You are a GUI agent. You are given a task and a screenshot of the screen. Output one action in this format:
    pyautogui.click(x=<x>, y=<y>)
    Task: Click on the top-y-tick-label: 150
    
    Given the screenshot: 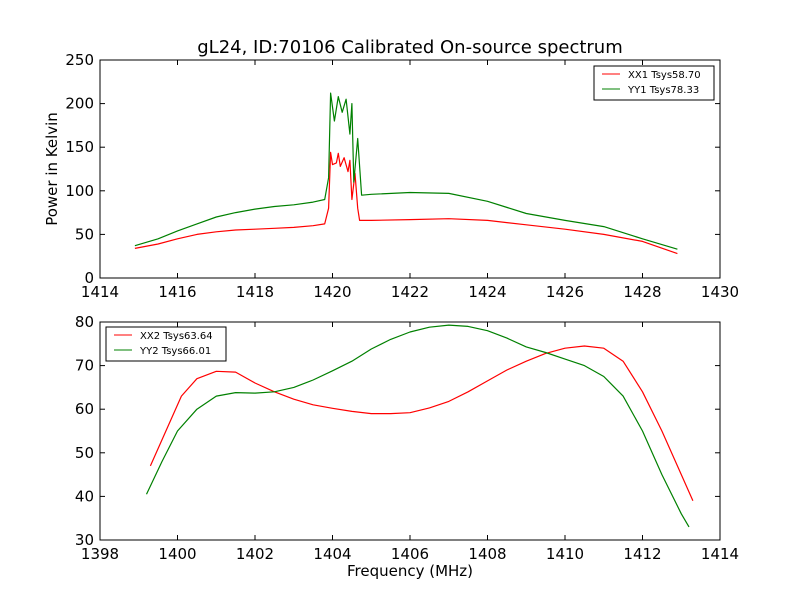 What is the action you would take?
    pyautogui.click(x=79, y=147)
    